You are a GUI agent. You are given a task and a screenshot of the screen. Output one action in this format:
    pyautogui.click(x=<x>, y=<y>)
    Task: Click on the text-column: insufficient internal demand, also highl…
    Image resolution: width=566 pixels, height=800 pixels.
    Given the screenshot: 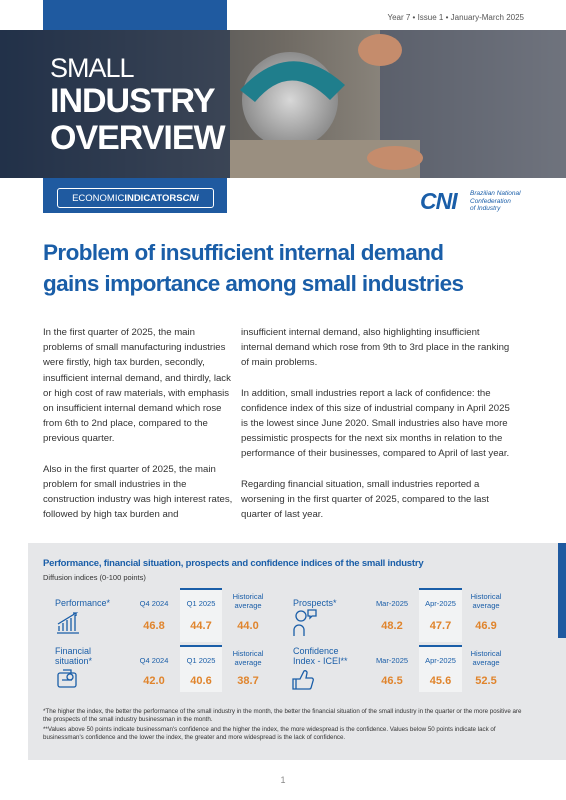 What is the action you would take?
    pyautogui.click(x=376, y=431)
    